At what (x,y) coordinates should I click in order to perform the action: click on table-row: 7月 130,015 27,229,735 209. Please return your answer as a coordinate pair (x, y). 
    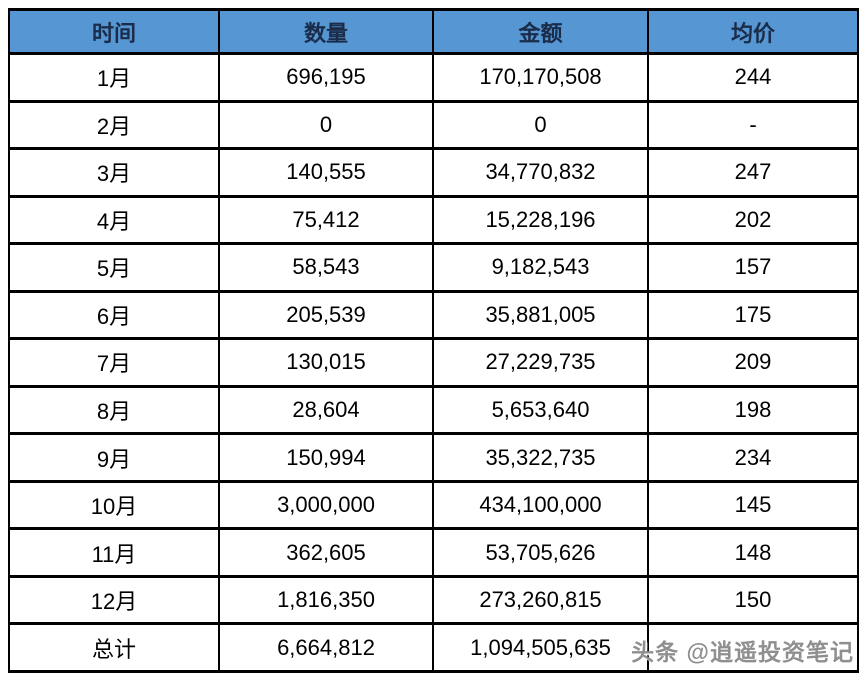
    Looking at the image, I should click on (433, 362).